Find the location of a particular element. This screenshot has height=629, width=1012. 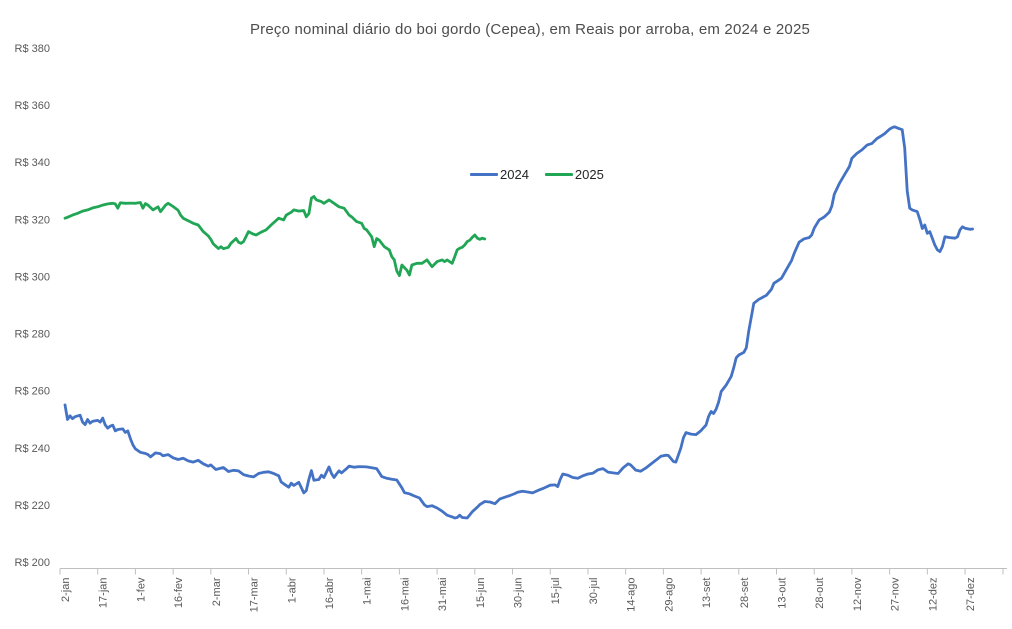

y-axis-tick-label: R$ 280 is located at coordinates (32, 335).